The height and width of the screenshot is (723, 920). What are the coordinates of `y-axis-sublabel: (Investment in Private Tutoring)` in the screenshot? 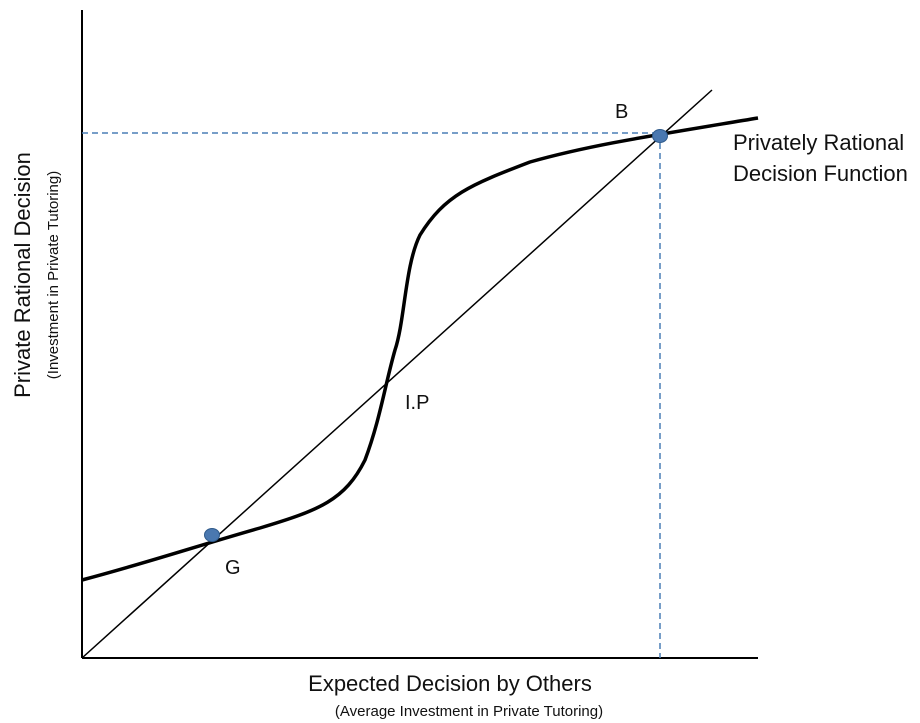 It's located at (53, 275).